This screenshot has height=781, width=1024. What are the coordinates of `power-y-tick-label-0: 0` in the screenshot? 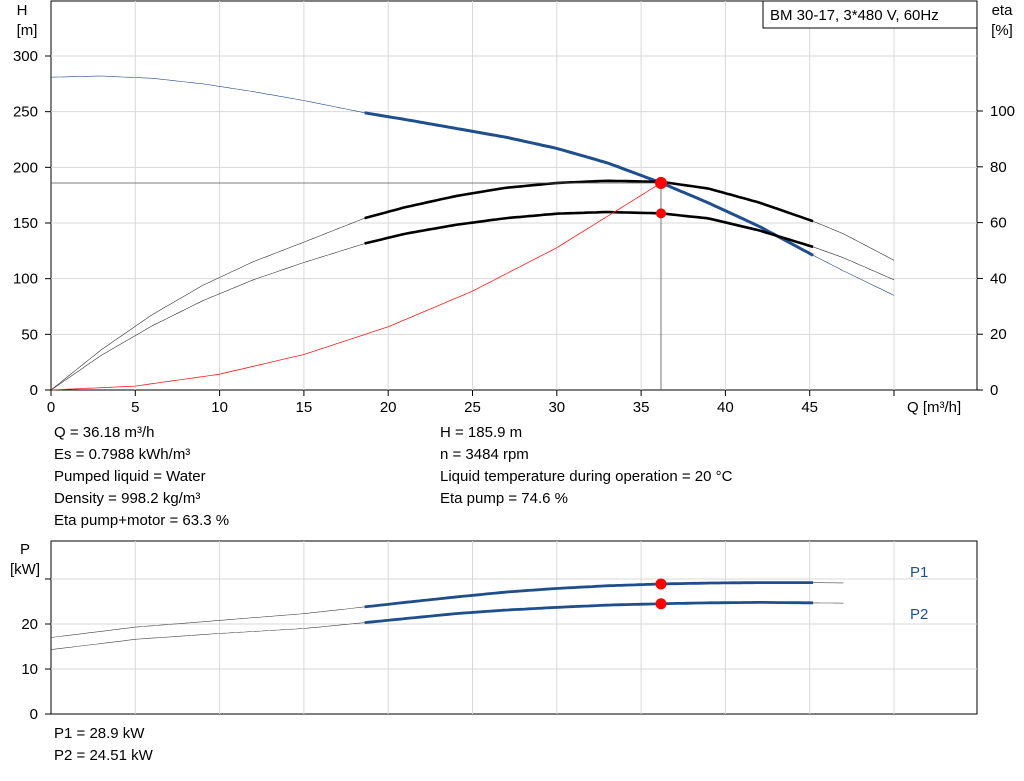 It's located at (34, 714).